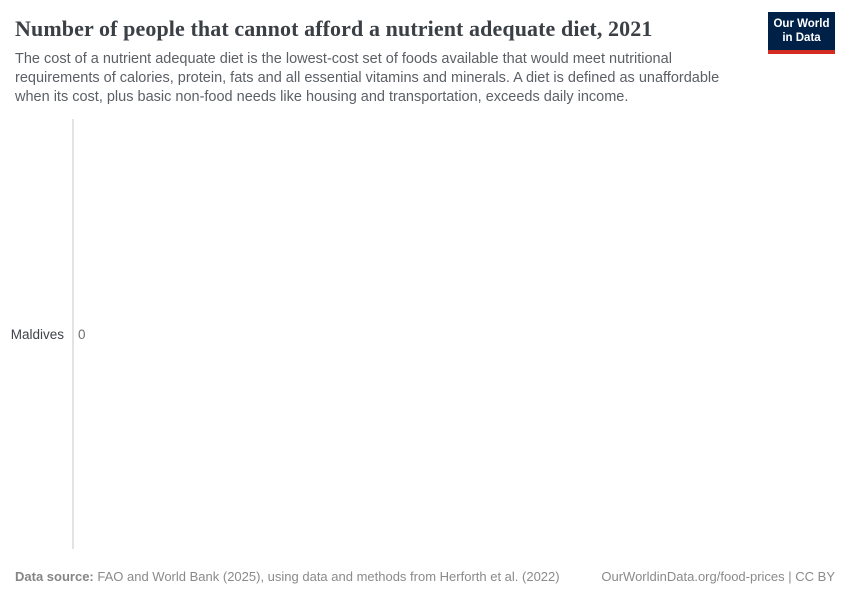  What do you see at coordinates (718, 576) in the screenshot?
I see `attribution-link: OurWorldinData.org/food-prices | CC BY` at bounding box center [718, 576].